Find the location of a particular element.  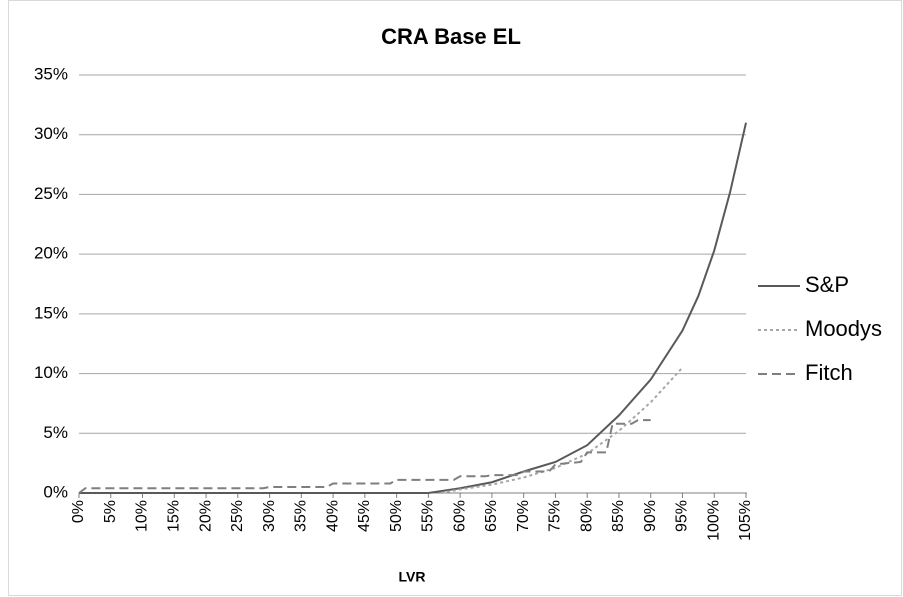

x-tick-label: 70% is located at coordinates (523, 516).